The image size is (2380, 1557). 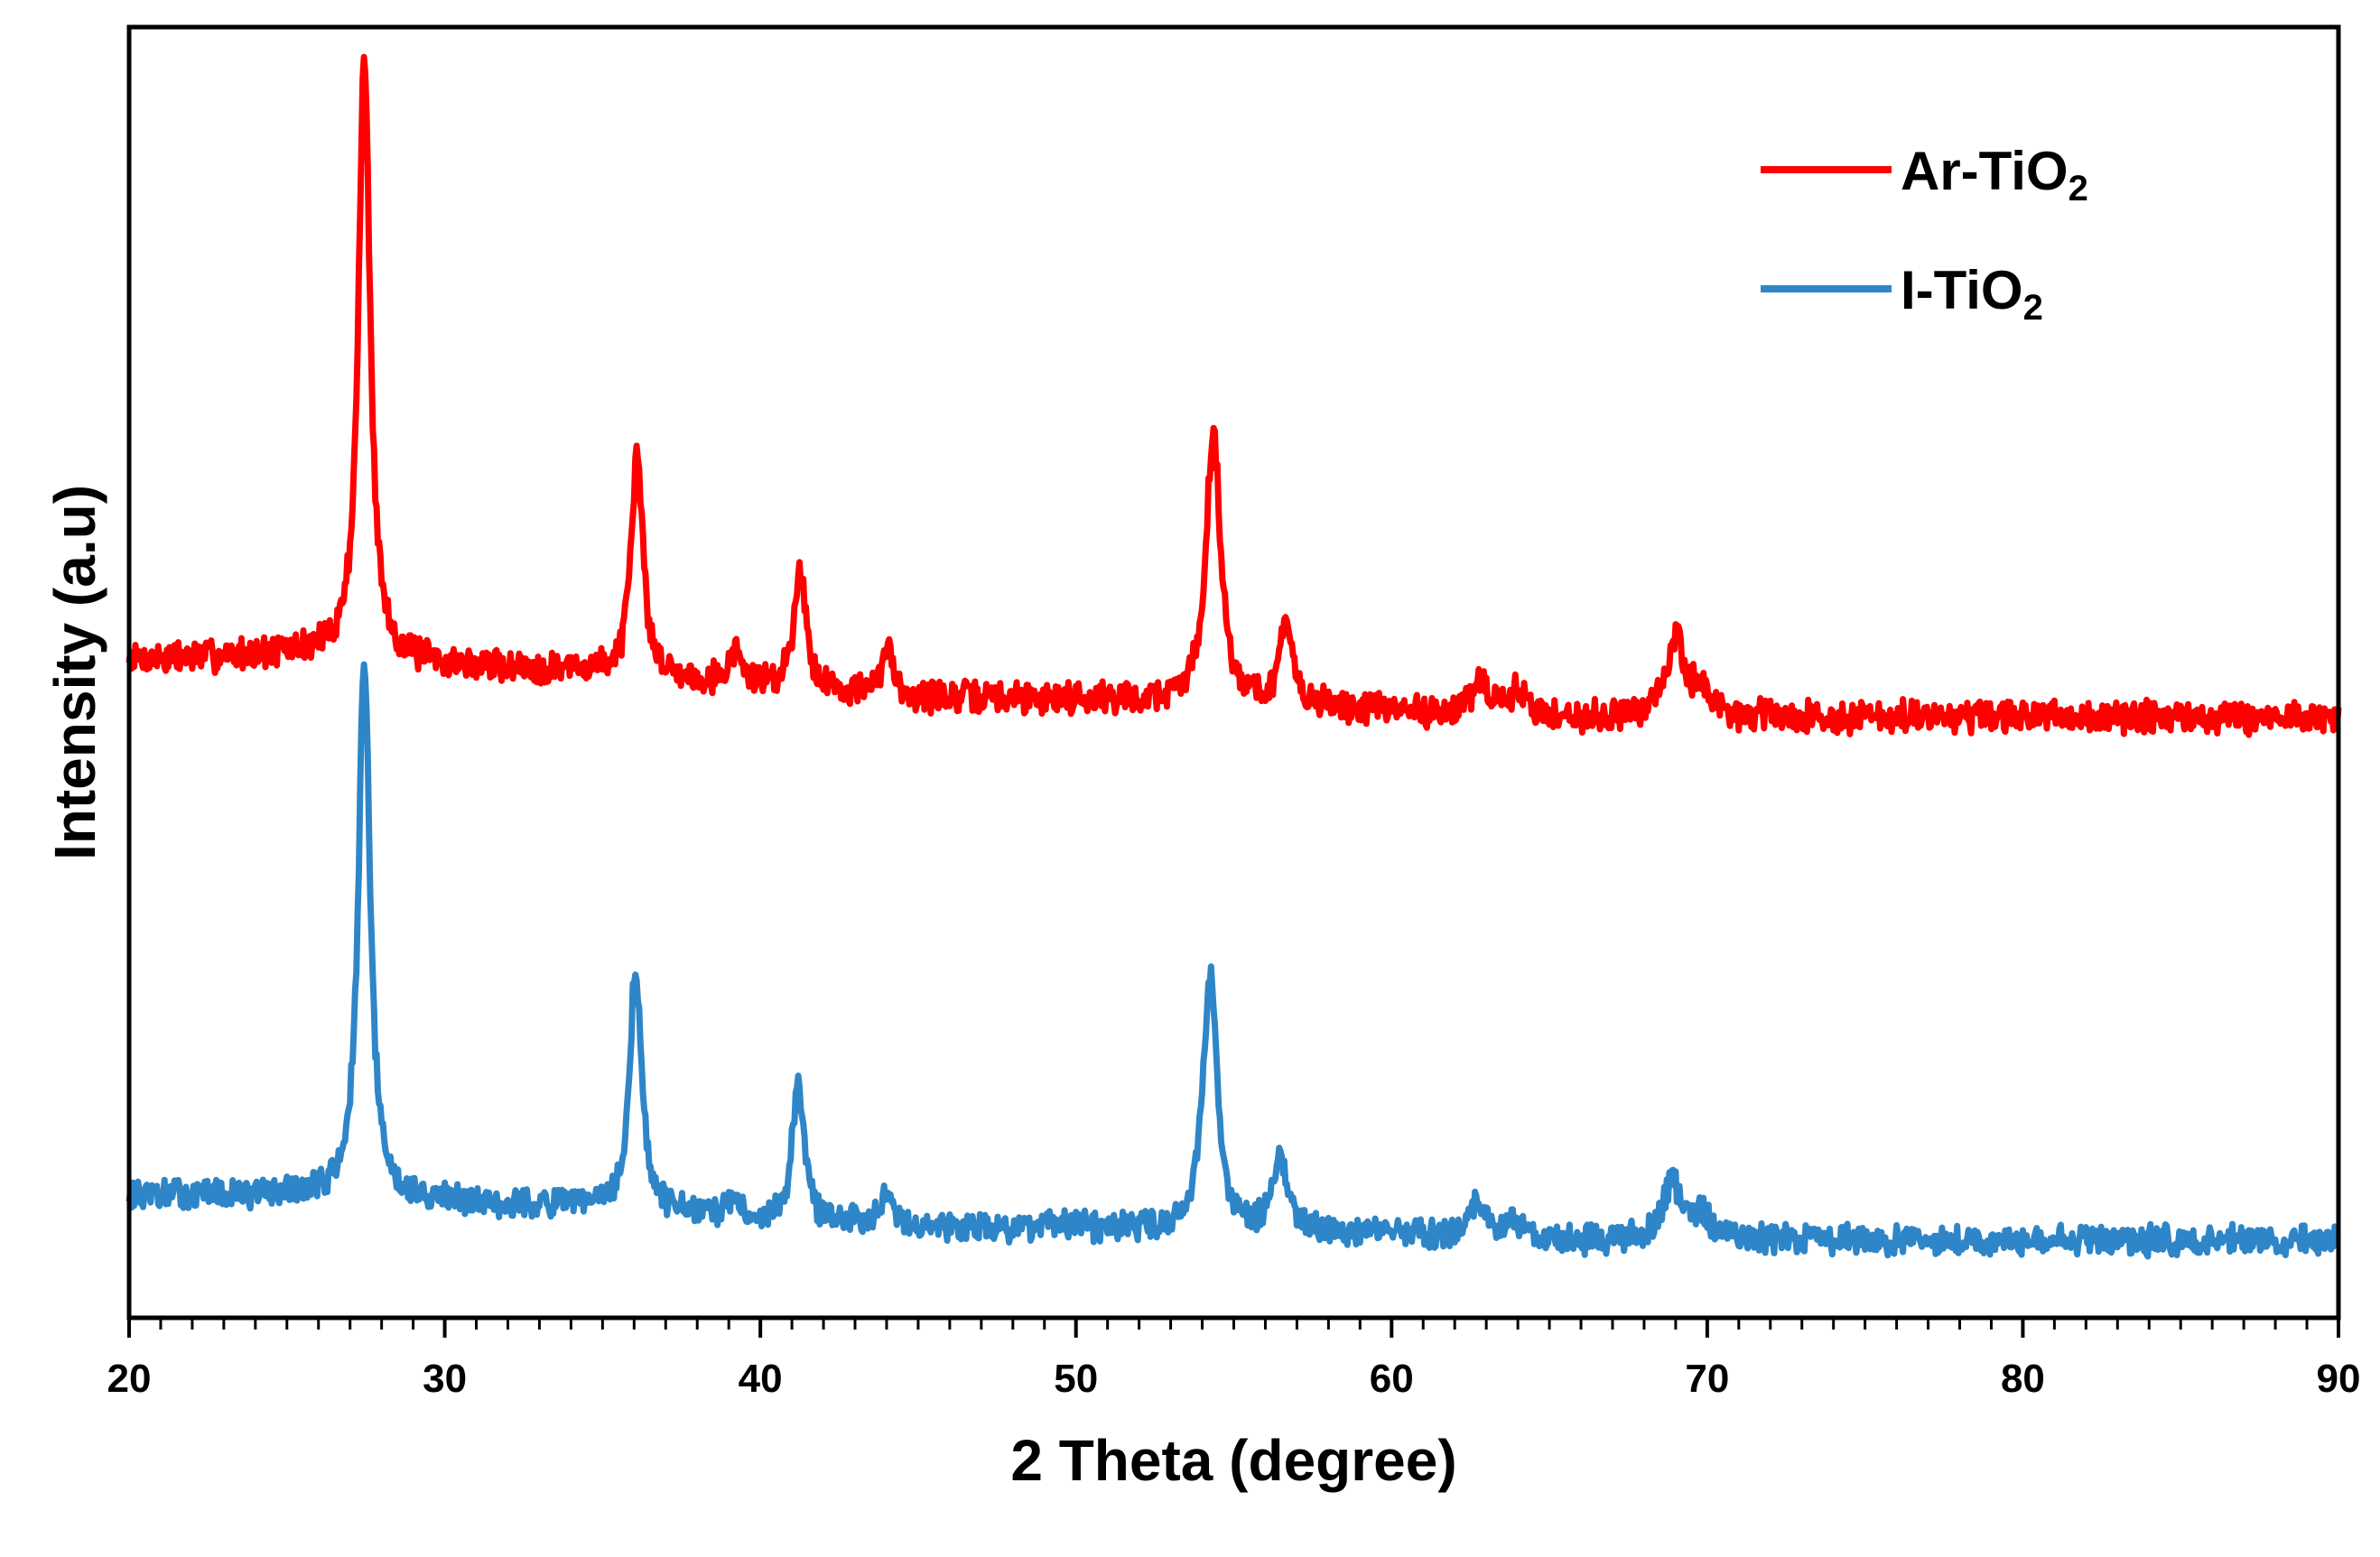 I want to click on y-axis-title: Intensity (a.u), so click(x=74, y=673).